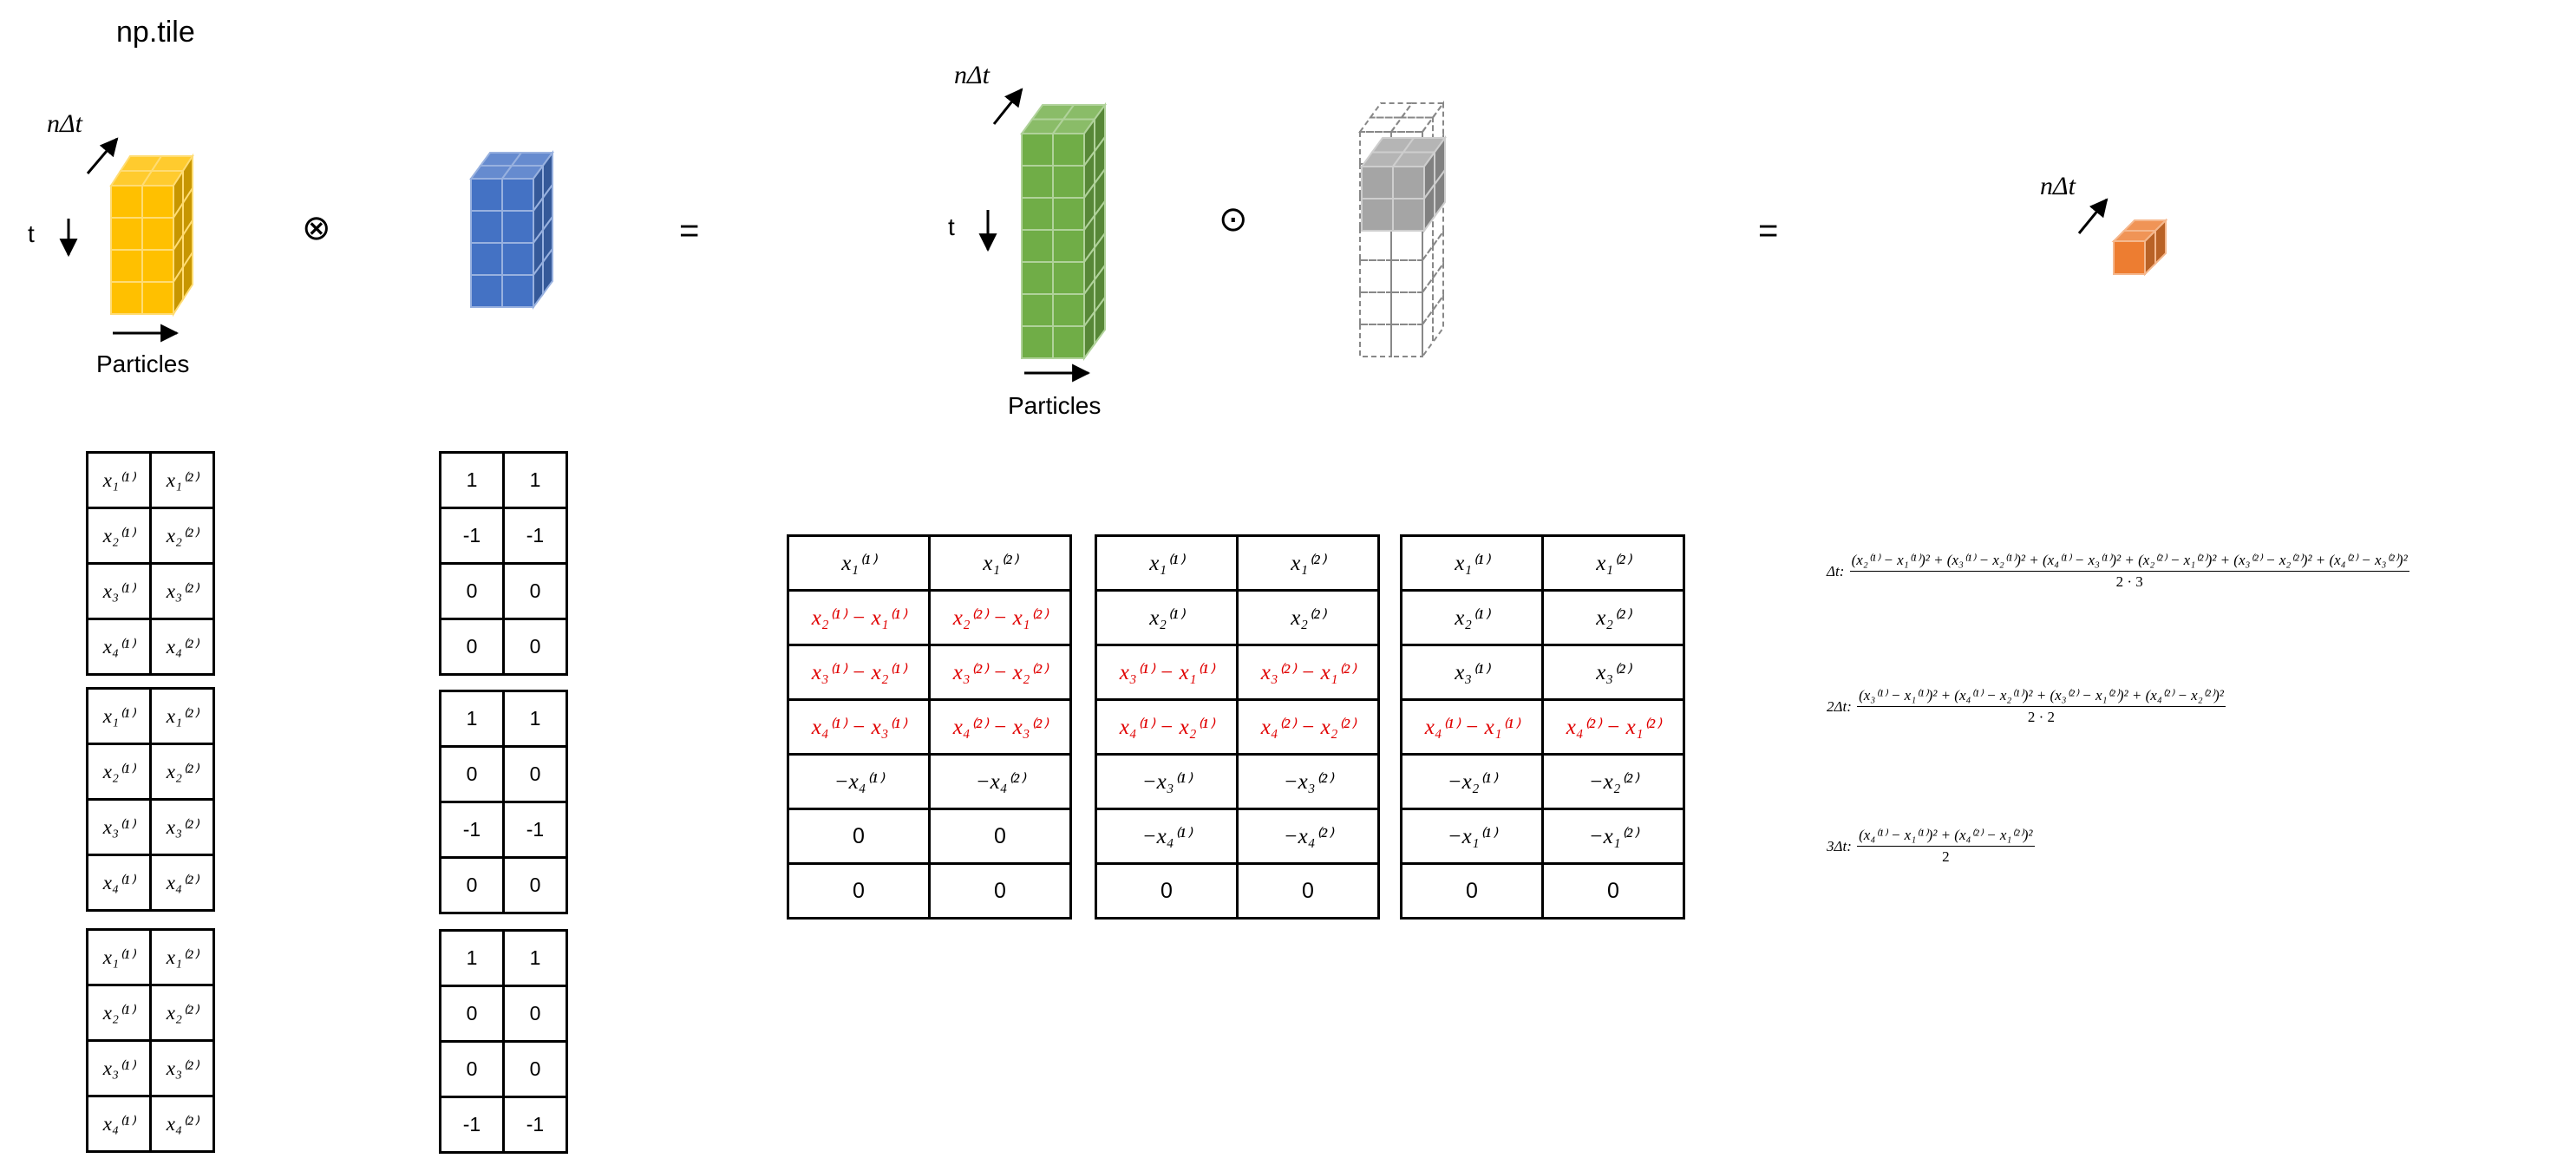 The width and height of the screenshot is (2576, 1165). Describe the element at coordinates (1613, 836) in the screenshot. I see `table-cell: −x₁⁽²⁾` at that location.